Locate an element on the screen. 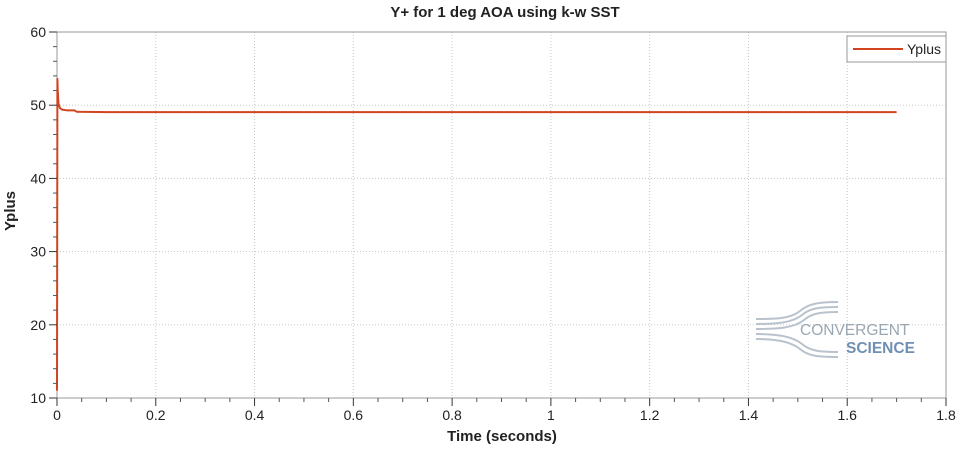 The width and height of the screenshot is (961, 451). x-tick-label: 0 is located at coordinates (57, 415).